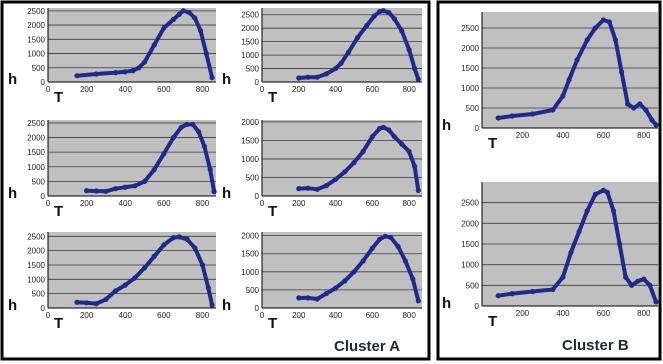 This screenshot has width=663, height=364. What do you see at coordinates (367, 346) in the screenshot?
I see `cluster-a-label: Cluster A` at bounding box center [367, 346].